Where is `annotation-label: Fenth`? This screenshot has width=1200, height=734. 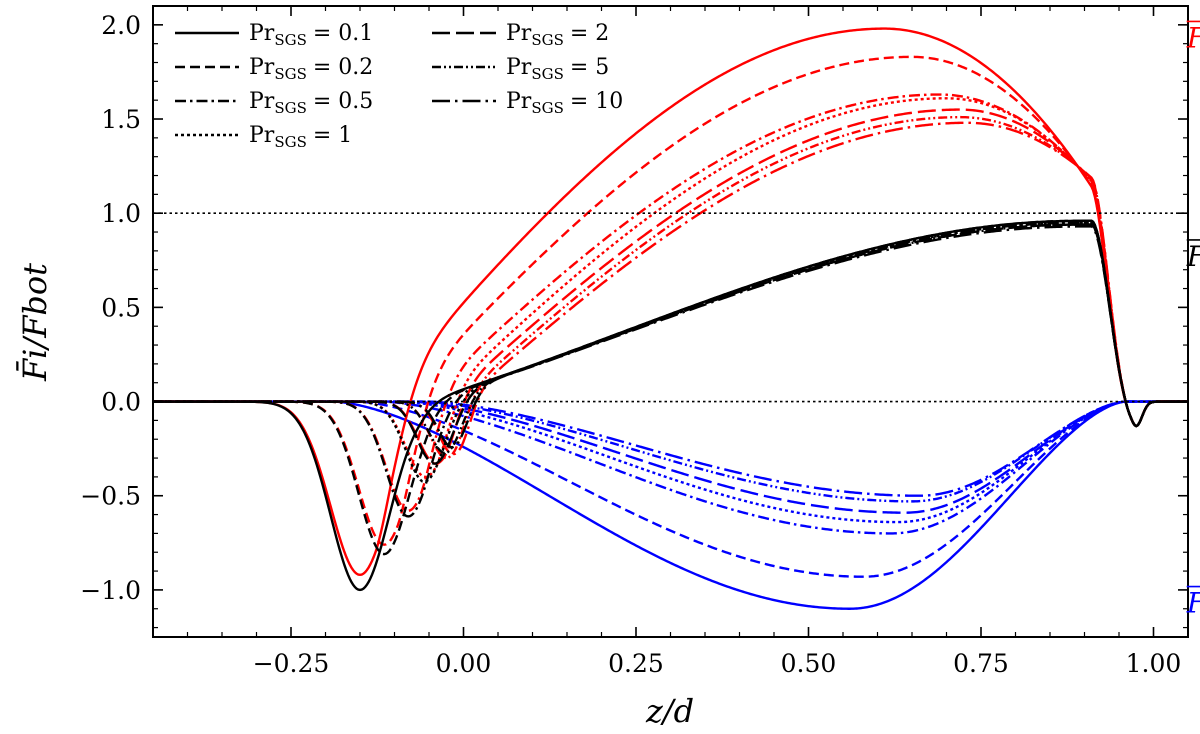
annotation-label: Fenth is located at coordinates (1193, 40).